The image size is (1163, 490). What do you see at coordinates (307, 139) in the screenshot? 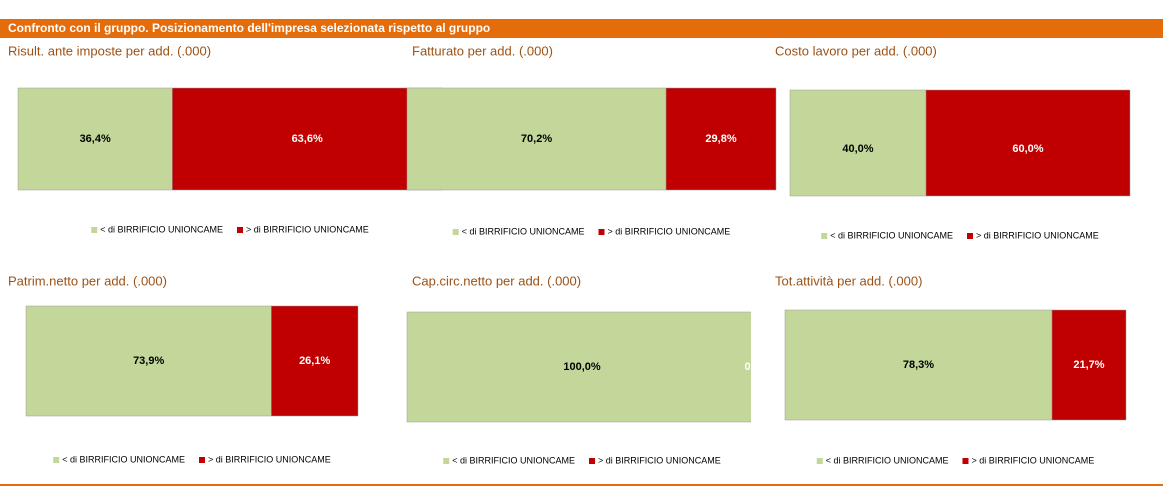
I see `value-label: 63,6%` at bounding box center [307, 139].